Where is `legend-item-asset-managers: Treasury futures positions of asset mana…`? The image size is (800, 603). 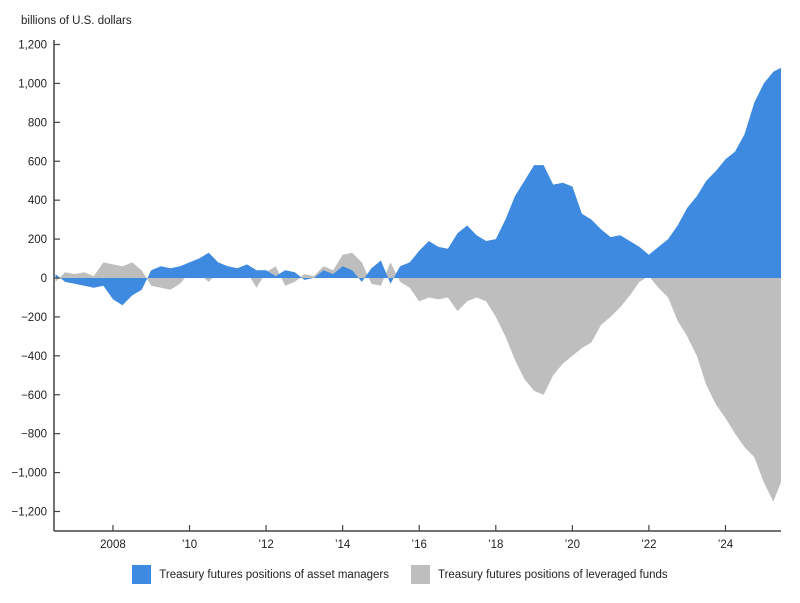
legend-item-asset-managers: Treasury futures positions of asset mana… is located at coordinates (260, 574).